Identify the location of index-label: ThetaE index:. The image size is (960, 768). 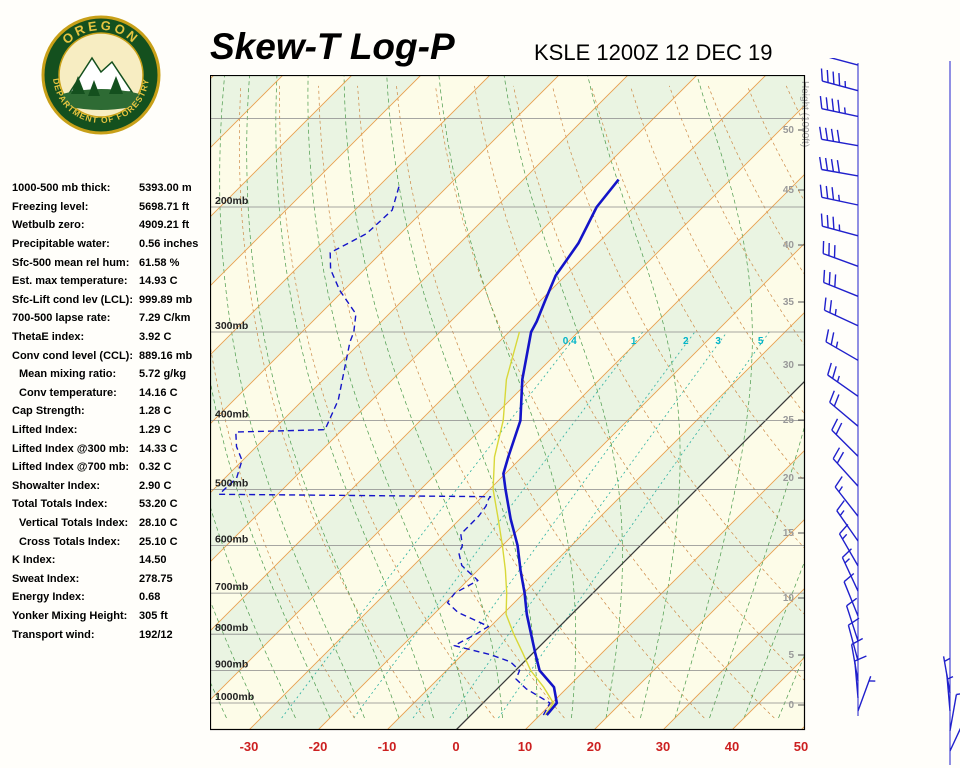
(48, 337).